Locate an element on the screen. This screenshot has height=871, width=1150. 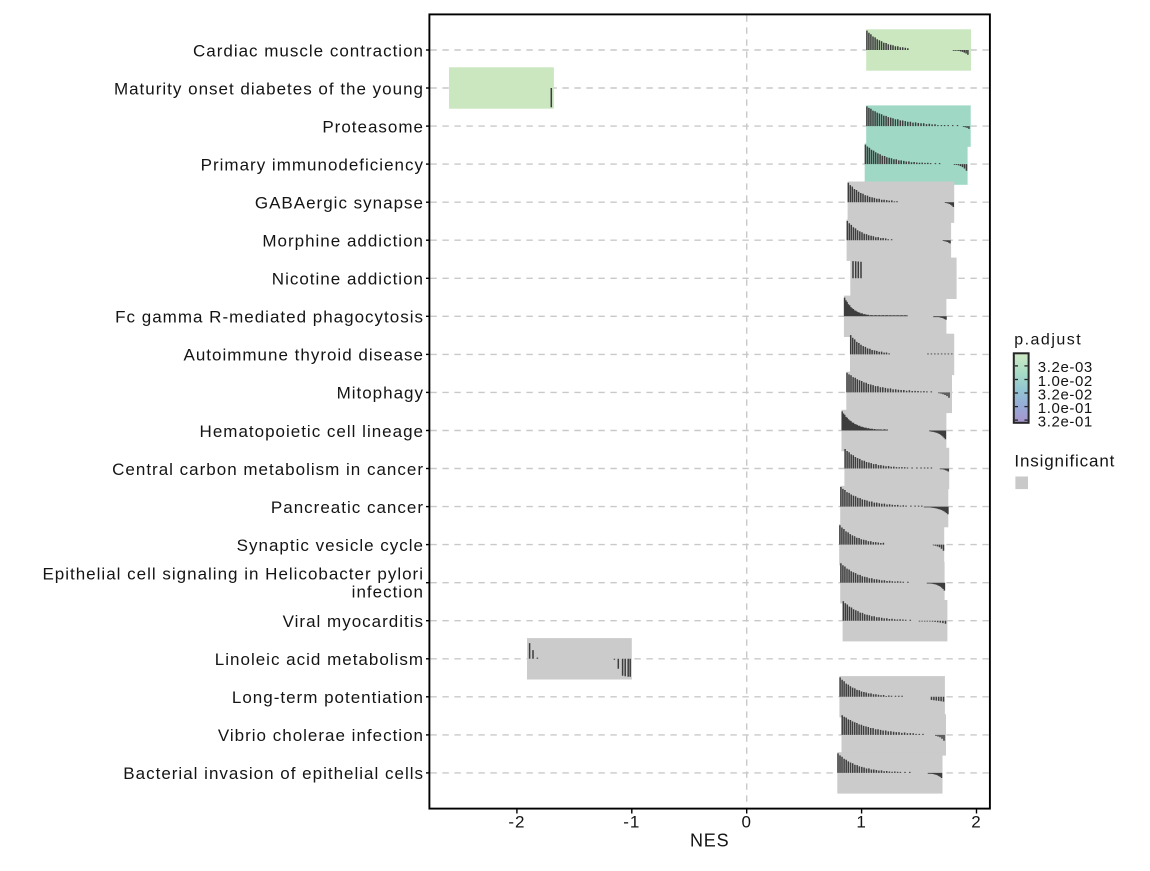
svg-text: 1.0e-01 is located at coordinates (1065, 408).